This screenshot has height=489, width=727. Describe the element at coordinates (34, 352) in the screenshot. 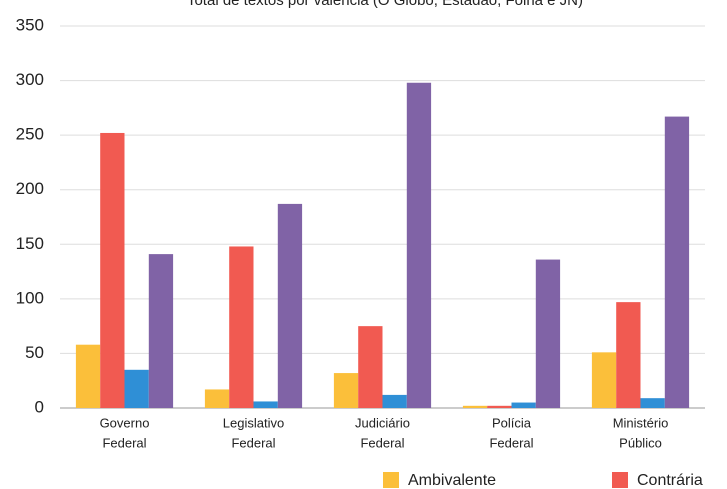

I see `y-tick-label: 50` at that location.